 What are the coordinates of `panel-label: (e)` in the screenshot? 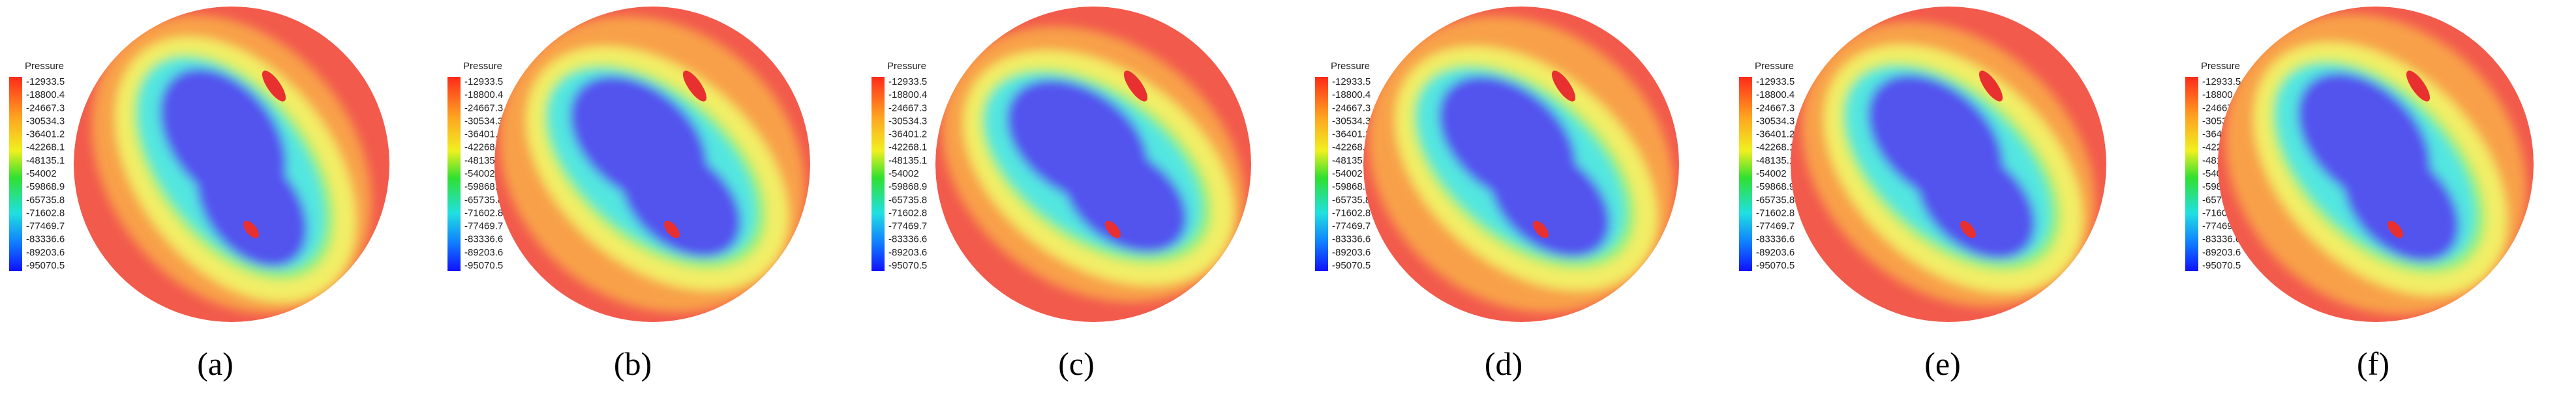 It's located at (1943, 363).